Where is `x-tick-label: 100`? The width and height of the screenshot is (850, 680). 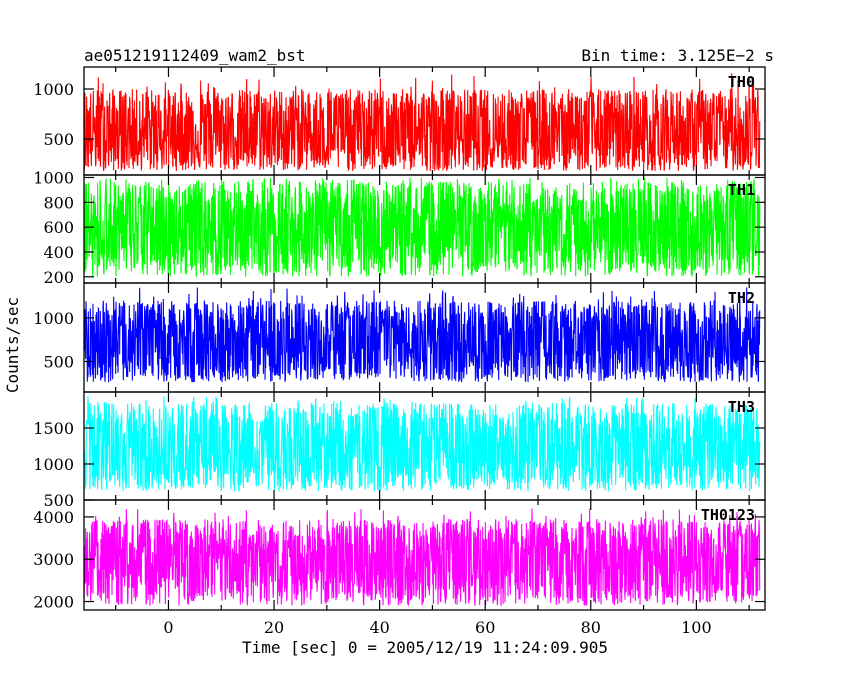 x-tick-label: 100 is located at coordinates (696, 627).